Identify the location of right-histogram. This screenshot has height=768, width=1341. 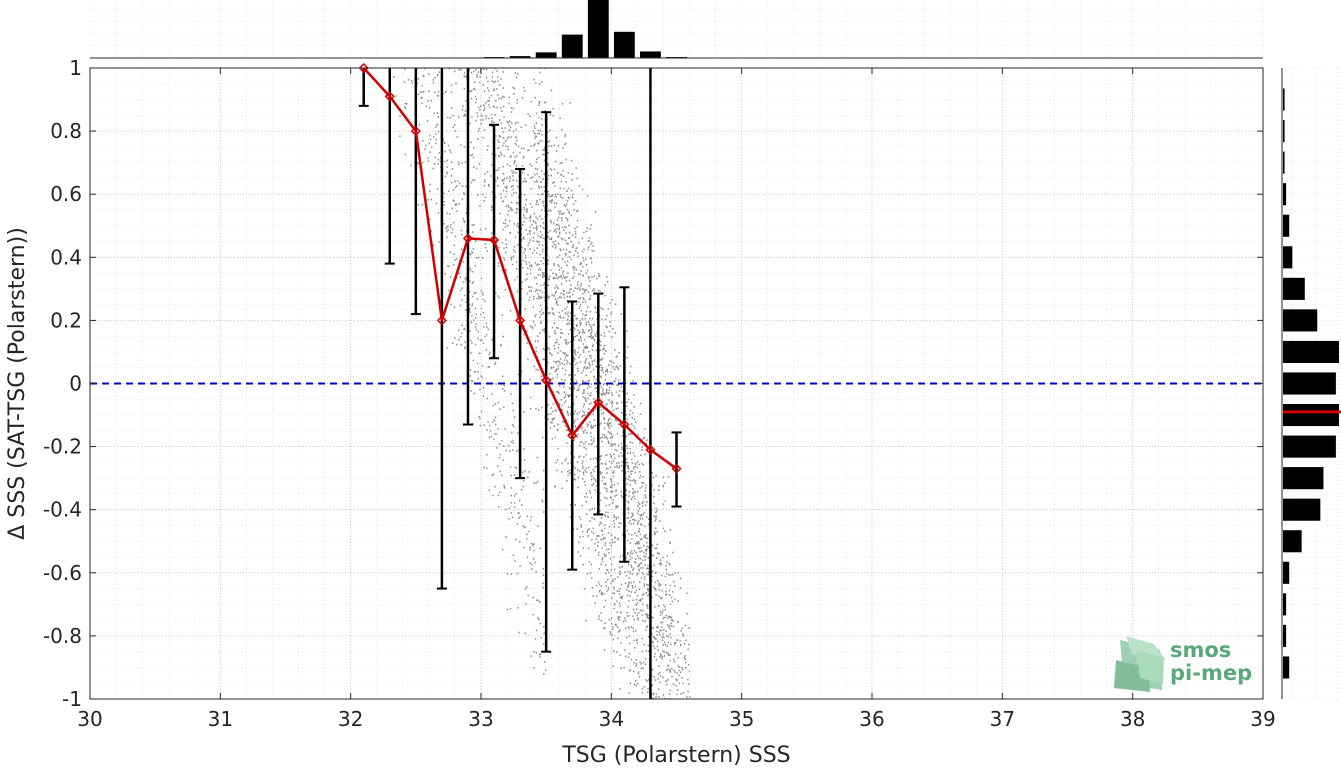
(1311, 383).